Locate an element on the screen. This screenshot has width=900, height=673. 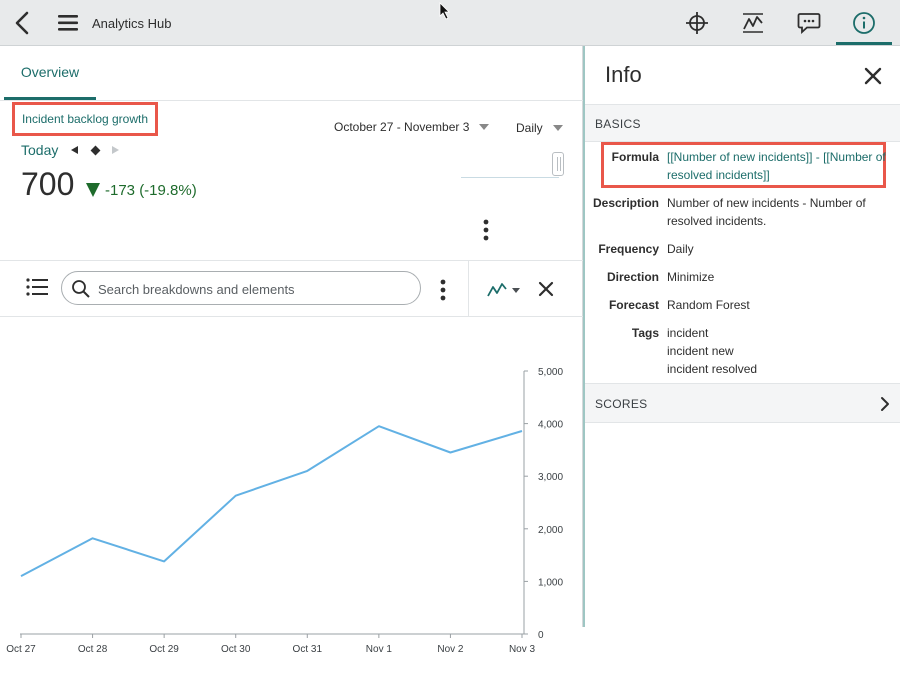
chevron-right-icon is located at coordinates (885, 404).